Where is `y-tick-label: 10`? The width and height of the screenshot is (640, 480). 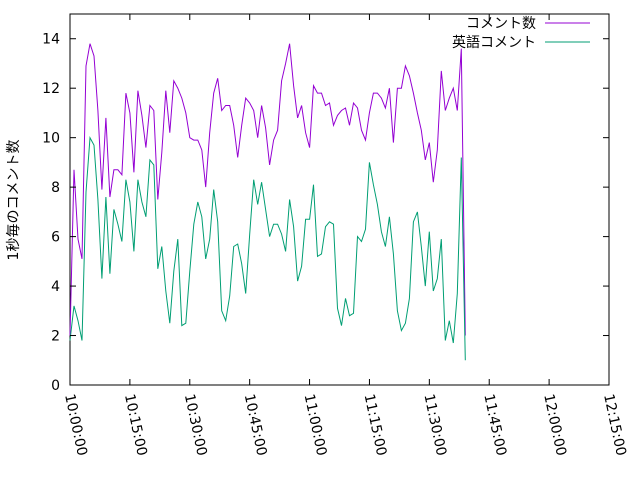 y-tick-label: 10 is located at coordinates (51, 139).